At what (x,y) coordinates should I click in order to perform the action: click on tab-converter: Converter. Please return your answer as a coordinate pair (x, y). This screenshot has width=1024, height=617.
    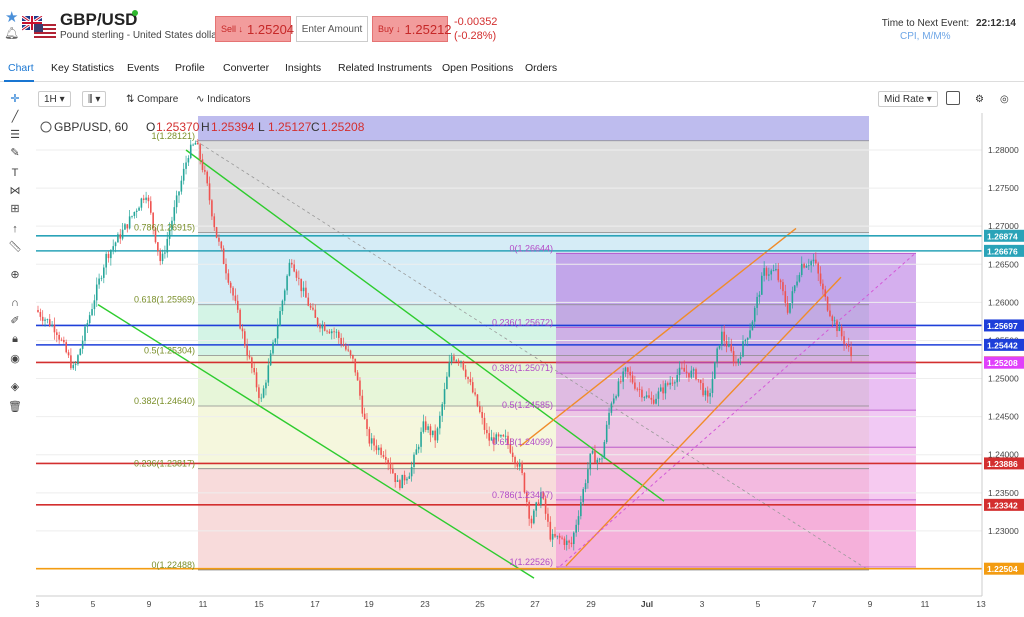
    Looking at the image, I should click on (246, 68).